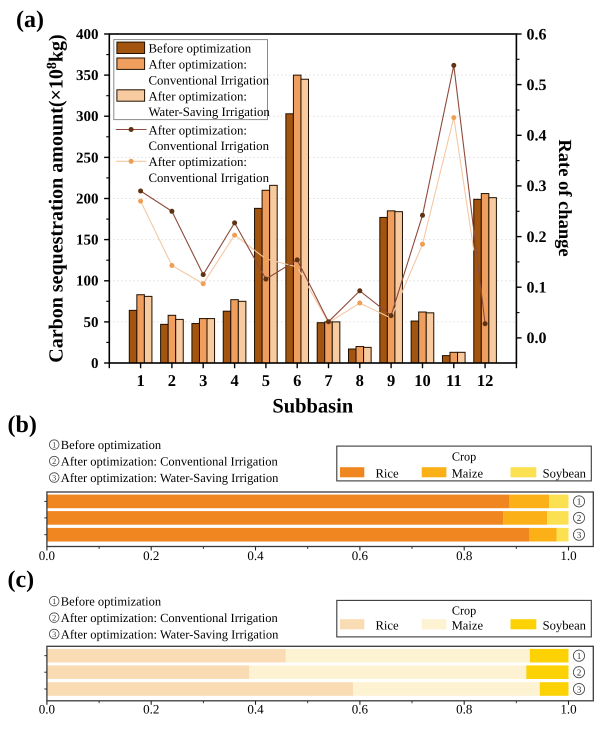  I want to click on svg-text: (a), so click(30, 20).